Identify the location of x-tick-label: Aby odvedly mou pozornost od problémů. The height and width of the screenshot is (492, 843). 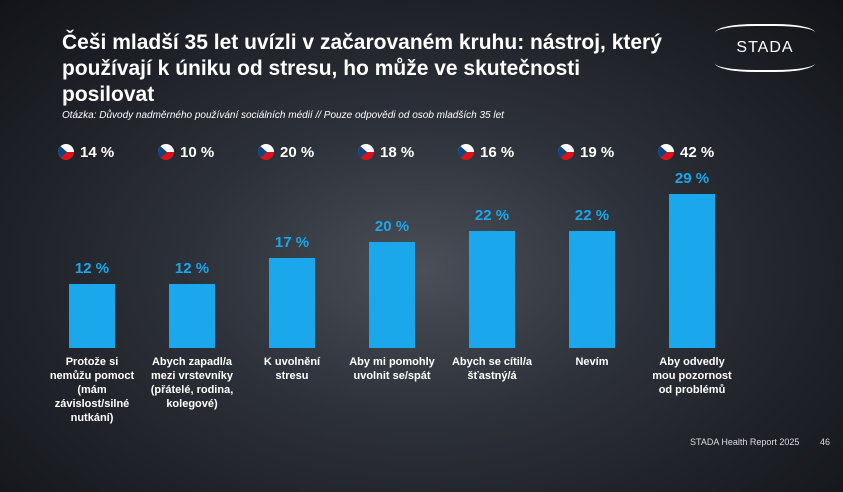
(692, 376).